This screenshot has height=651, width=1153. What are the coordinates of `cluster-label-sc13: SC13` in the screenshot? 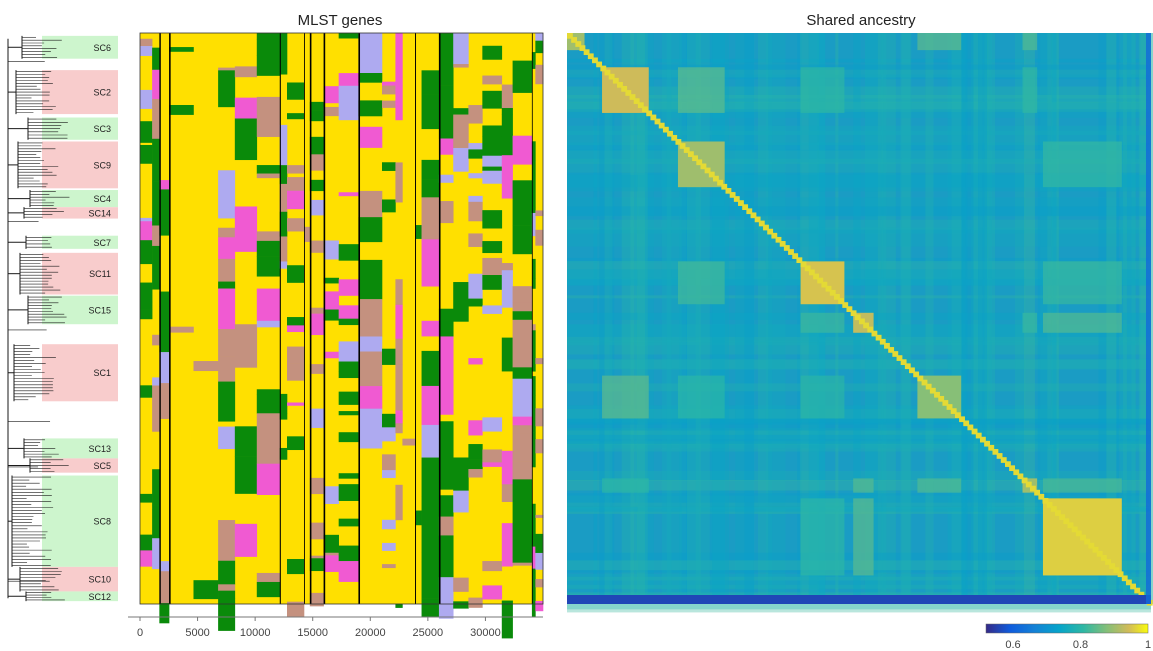 It's located at (99, 449).